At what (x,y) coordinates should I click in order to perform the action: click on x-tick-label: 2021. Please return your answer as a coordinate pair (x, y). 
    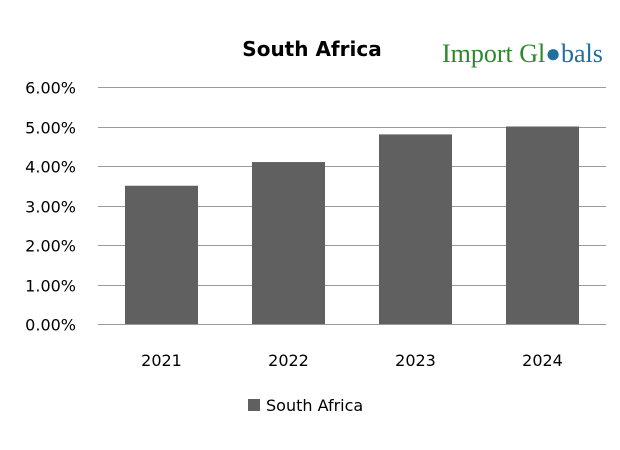
    Looking at the image, I should click on (161, 360).